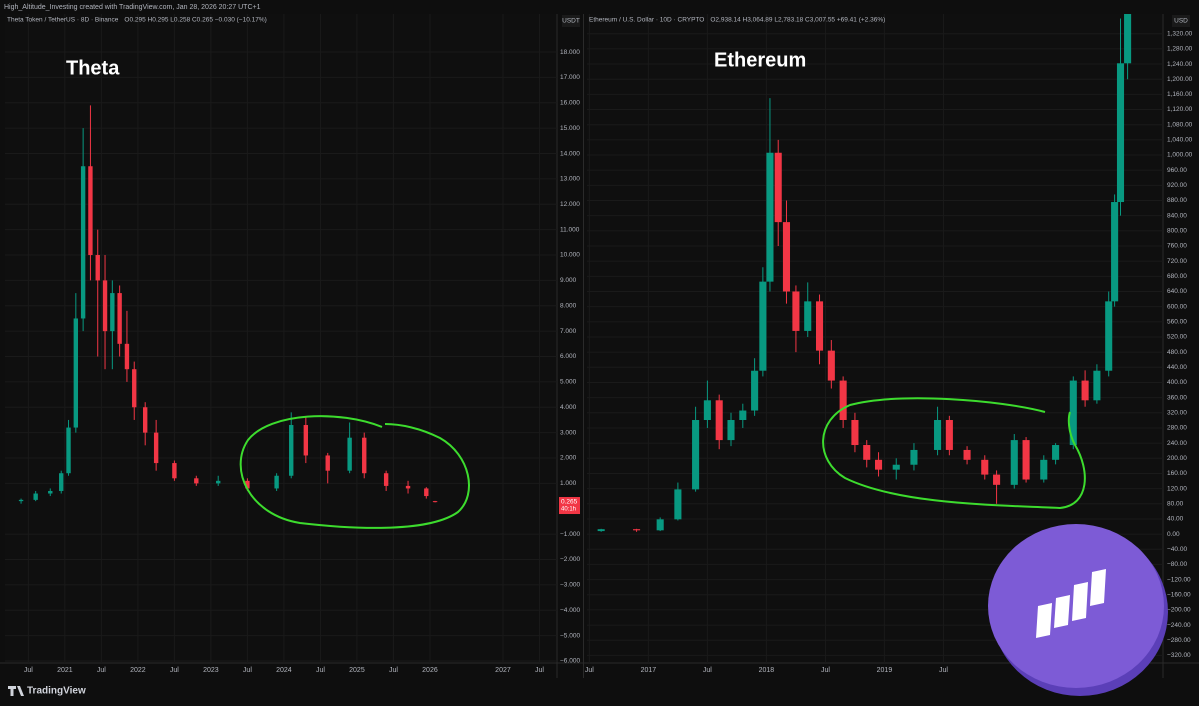 The height and width of the screenshot is (706, 1199). I want to click on y-tick-label: 5.000, so click(568, 382).